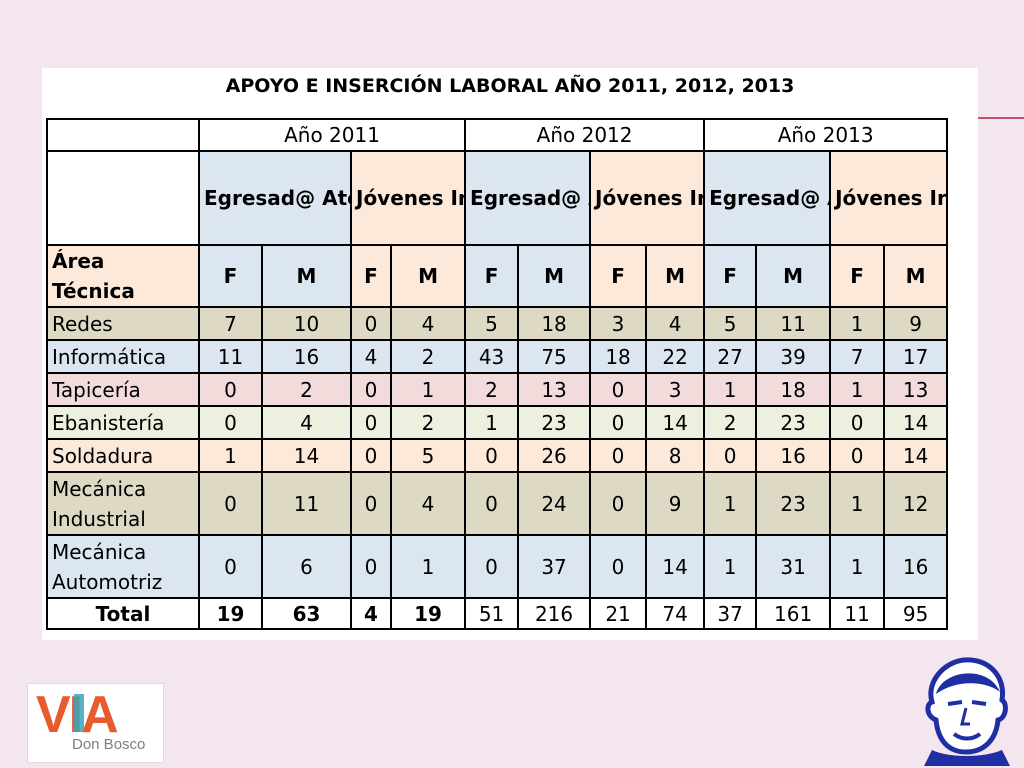  Describe the element at coordinates (78, 713) in the screenshot. I see `via-mark-icon: VIA` at that location.